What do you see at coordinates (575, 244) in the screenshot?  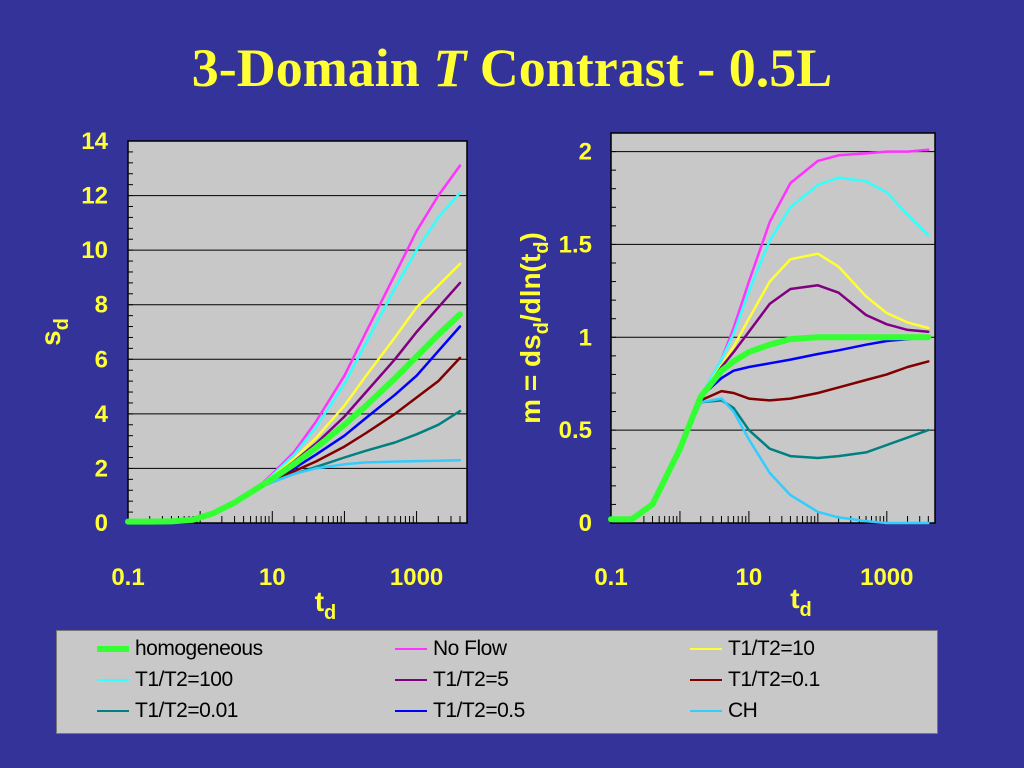 I see `y-tick-label: 1.5` at bounding box center [575, 244].